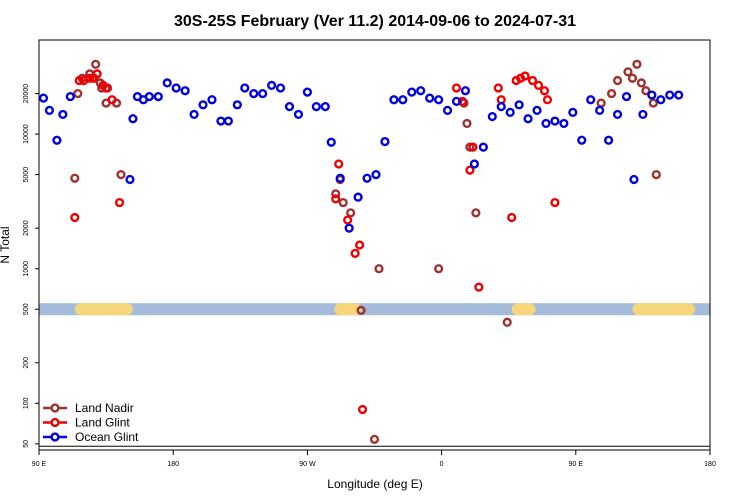 This screenshot has height=500, width=750. Describe the element at coordinates (442, 464) in the screenshot. I see `x-tick-label-3: 0` at that location.